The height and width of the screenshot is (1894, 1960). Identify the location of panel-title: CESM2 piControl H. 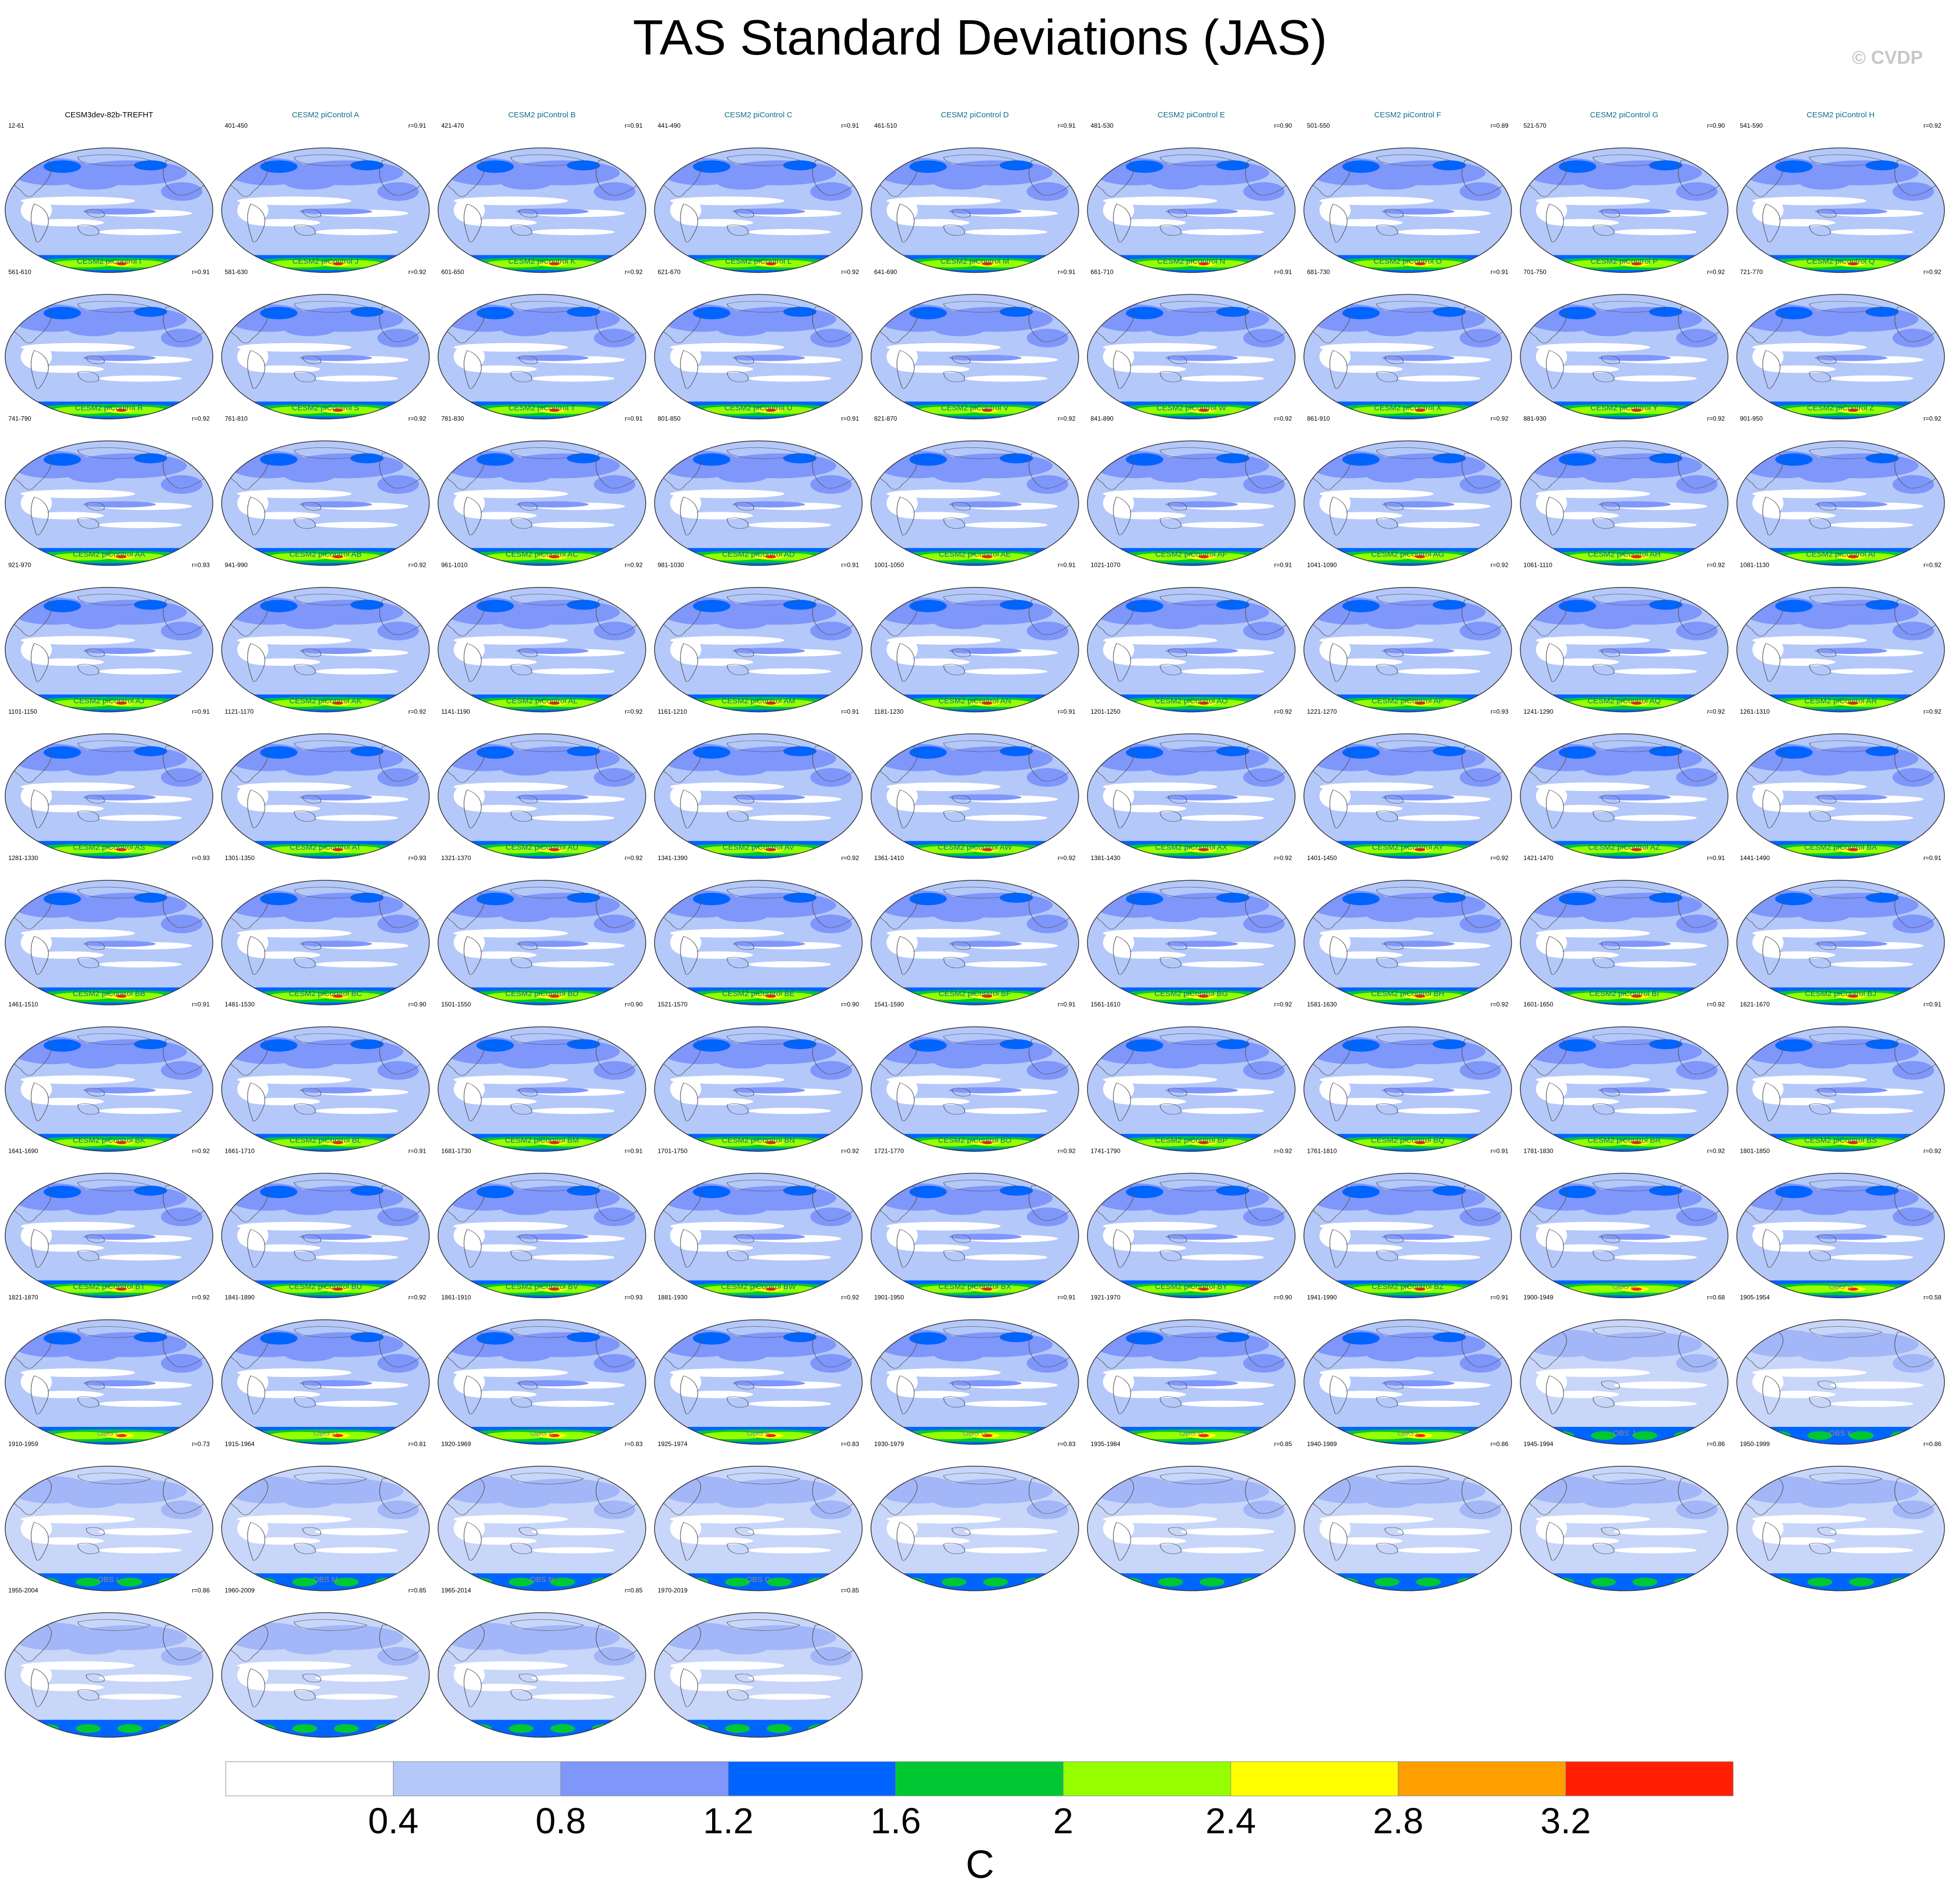
(1841, 115).